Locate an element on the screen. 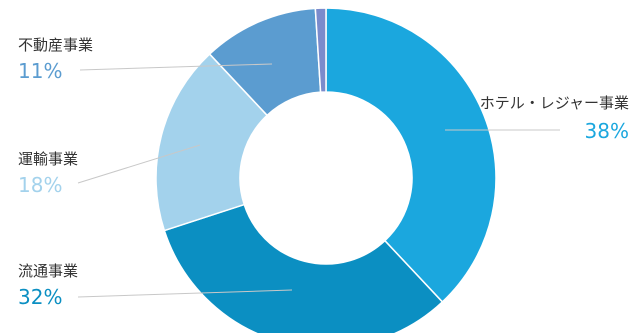 The width and height of the screenshot is (641, 333). slice-value-3: 18% is located at coordinates (40, 185).